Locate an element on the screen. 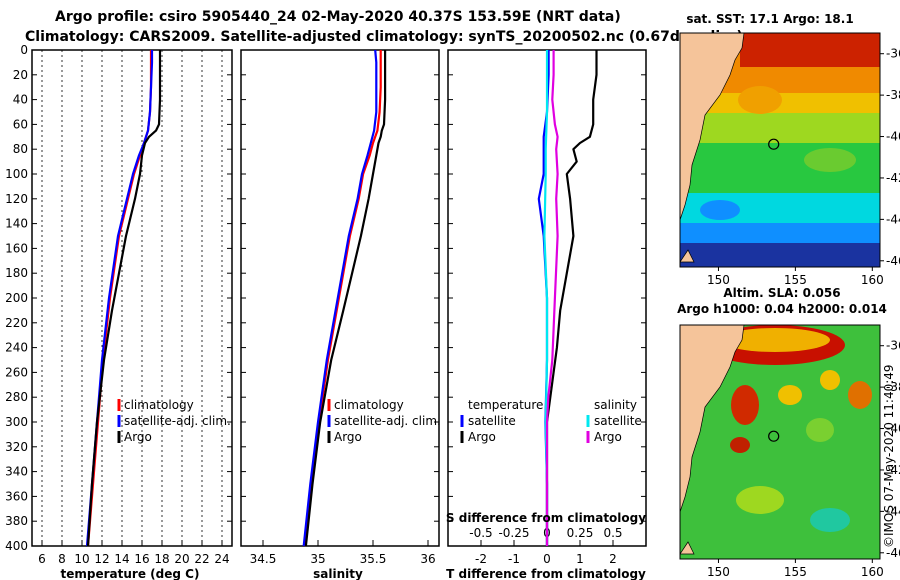 Image resolution: width=900 pixels, height=580 pixels. x-tick-label: 10 is located at coordinates (81, 559).